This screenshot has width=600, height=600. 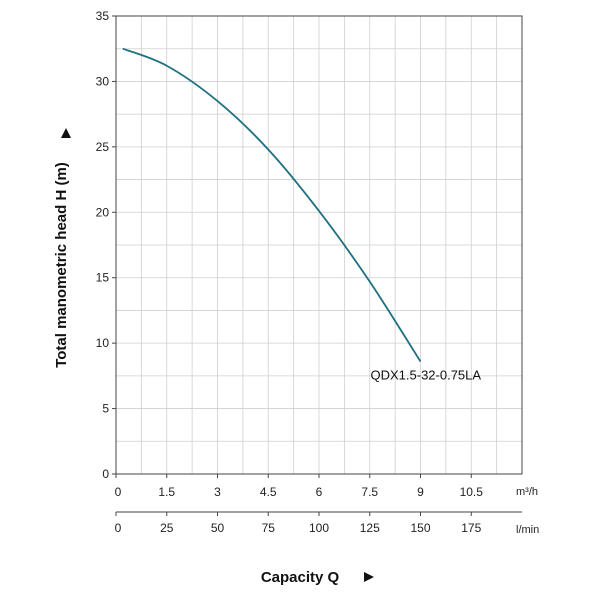 What do you see at coordinates (319, 528) in the screenshot?
I see `x2-tick-label: 100` at bounding box center [319, 528].